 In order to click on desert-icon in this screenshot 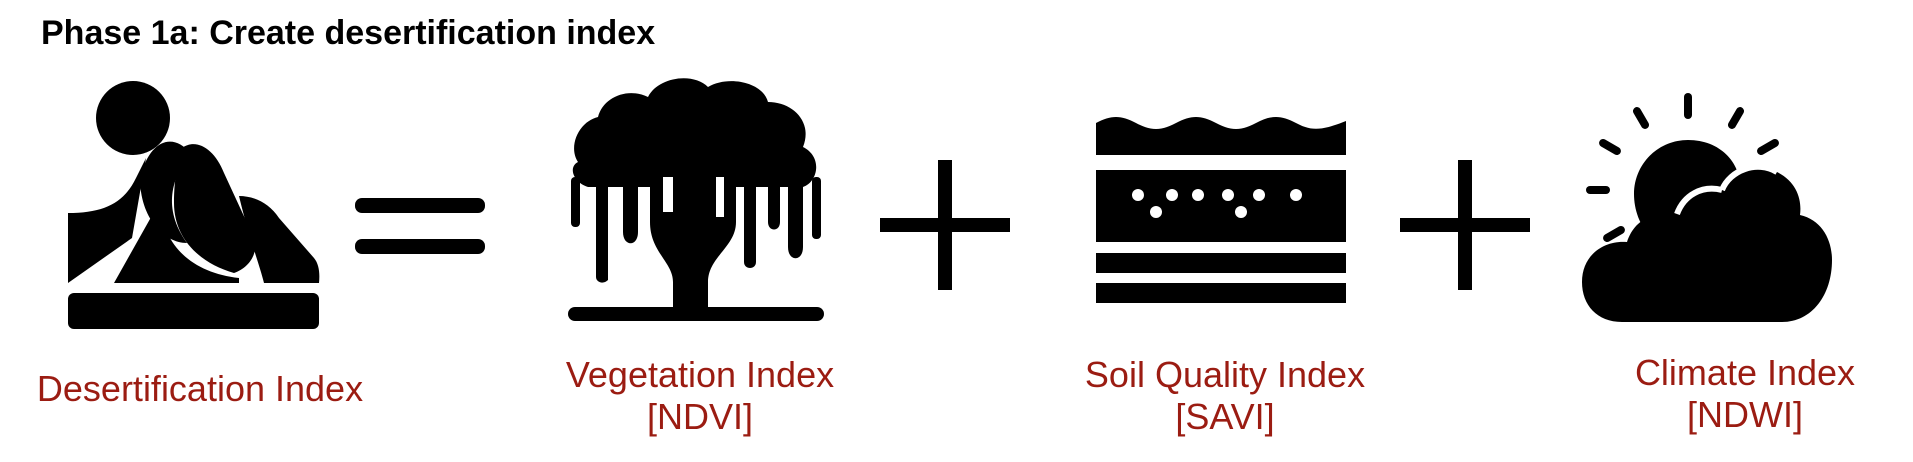, I will do `click(194, 205)`.